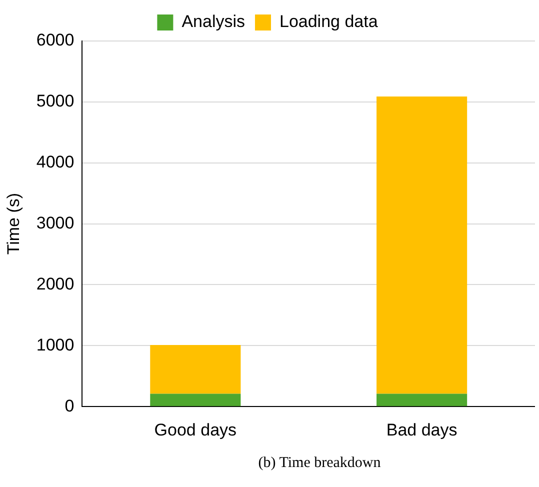  I want to click on y-tick-label: 6000, so click(55, 40).